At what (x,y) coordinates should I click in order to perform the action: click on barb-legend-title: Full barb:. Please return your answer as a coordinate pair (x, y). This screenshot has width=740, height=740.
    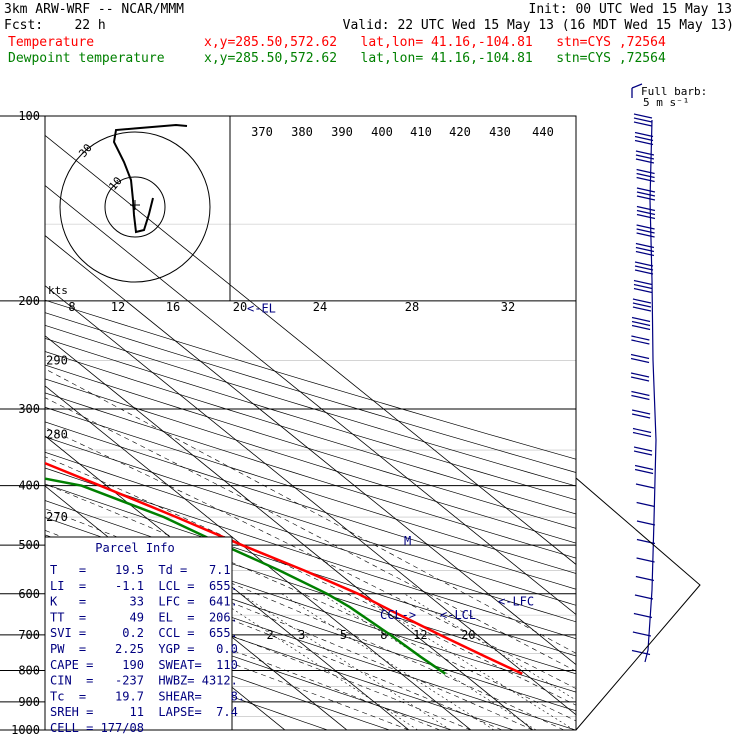
    Looking at the image, I should click on (674, 91).